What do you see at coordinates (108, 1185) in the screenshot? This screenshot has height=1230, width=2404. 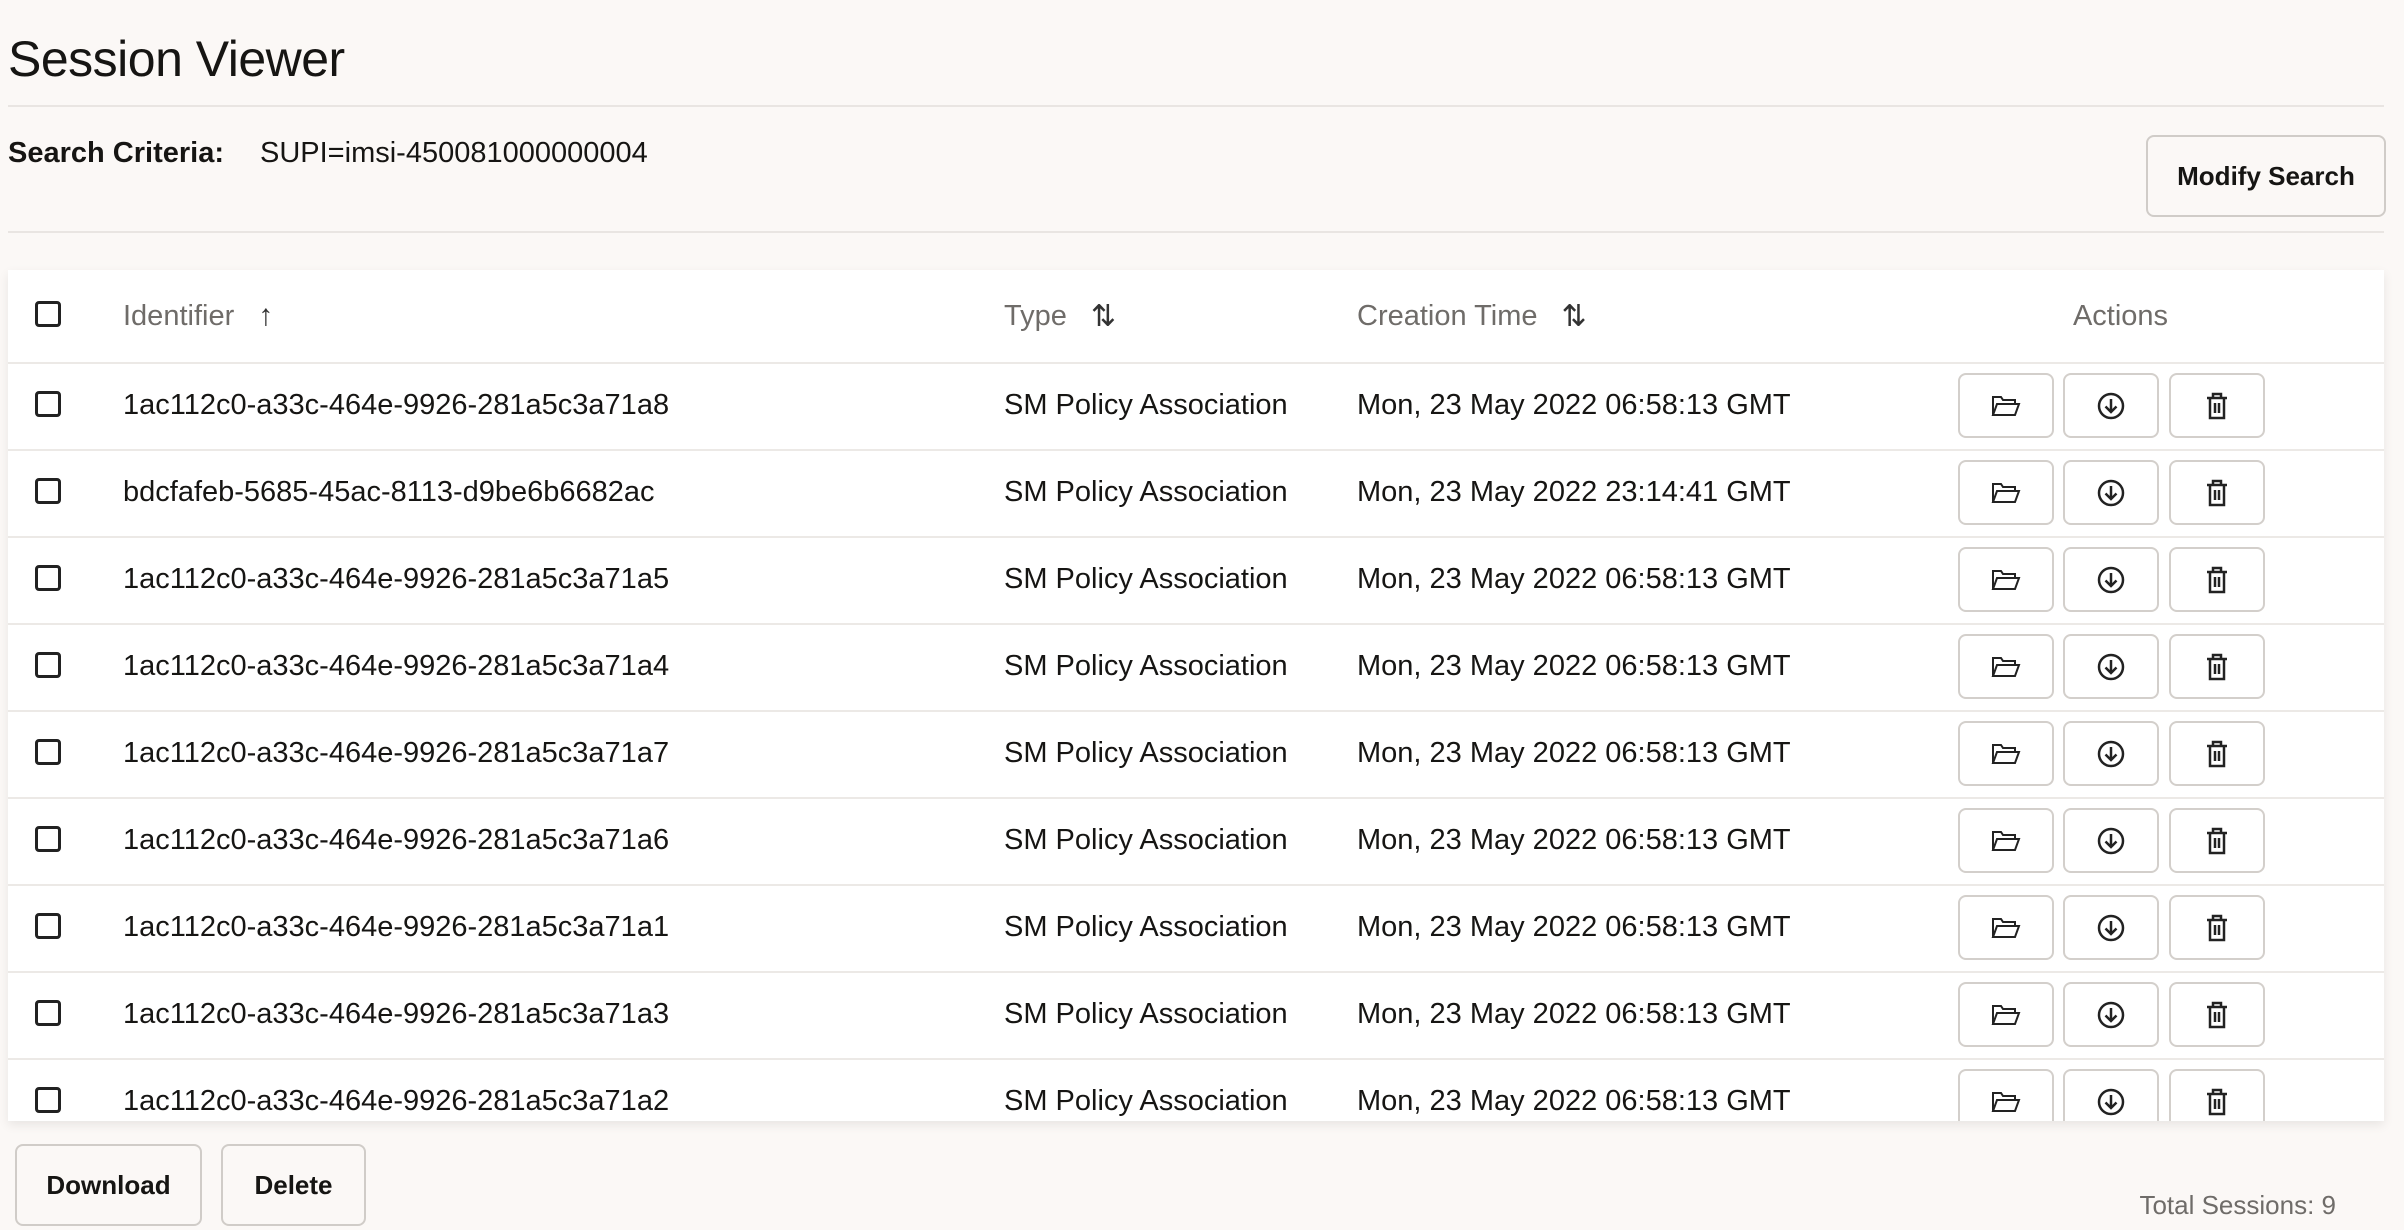 I see `download-button: Download` at bounding box center [108, 1185].